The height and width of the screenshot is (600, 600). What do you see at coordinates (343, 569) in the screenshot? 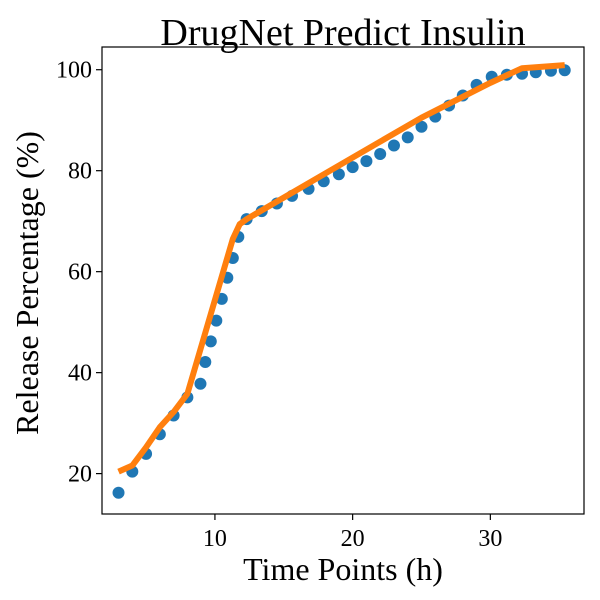
I see `x-axis-label: Time Points (h)` at bounding box center [343, 569].